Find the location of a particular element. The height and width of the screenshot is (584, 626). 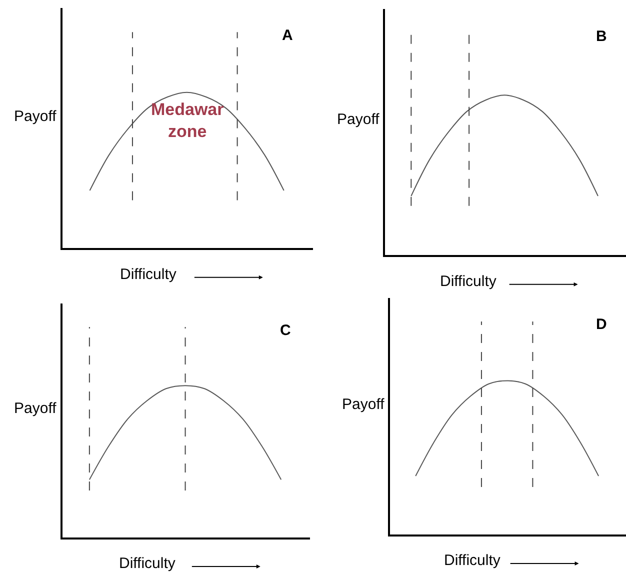

chart-title: C is located at coordinates (285, 330).